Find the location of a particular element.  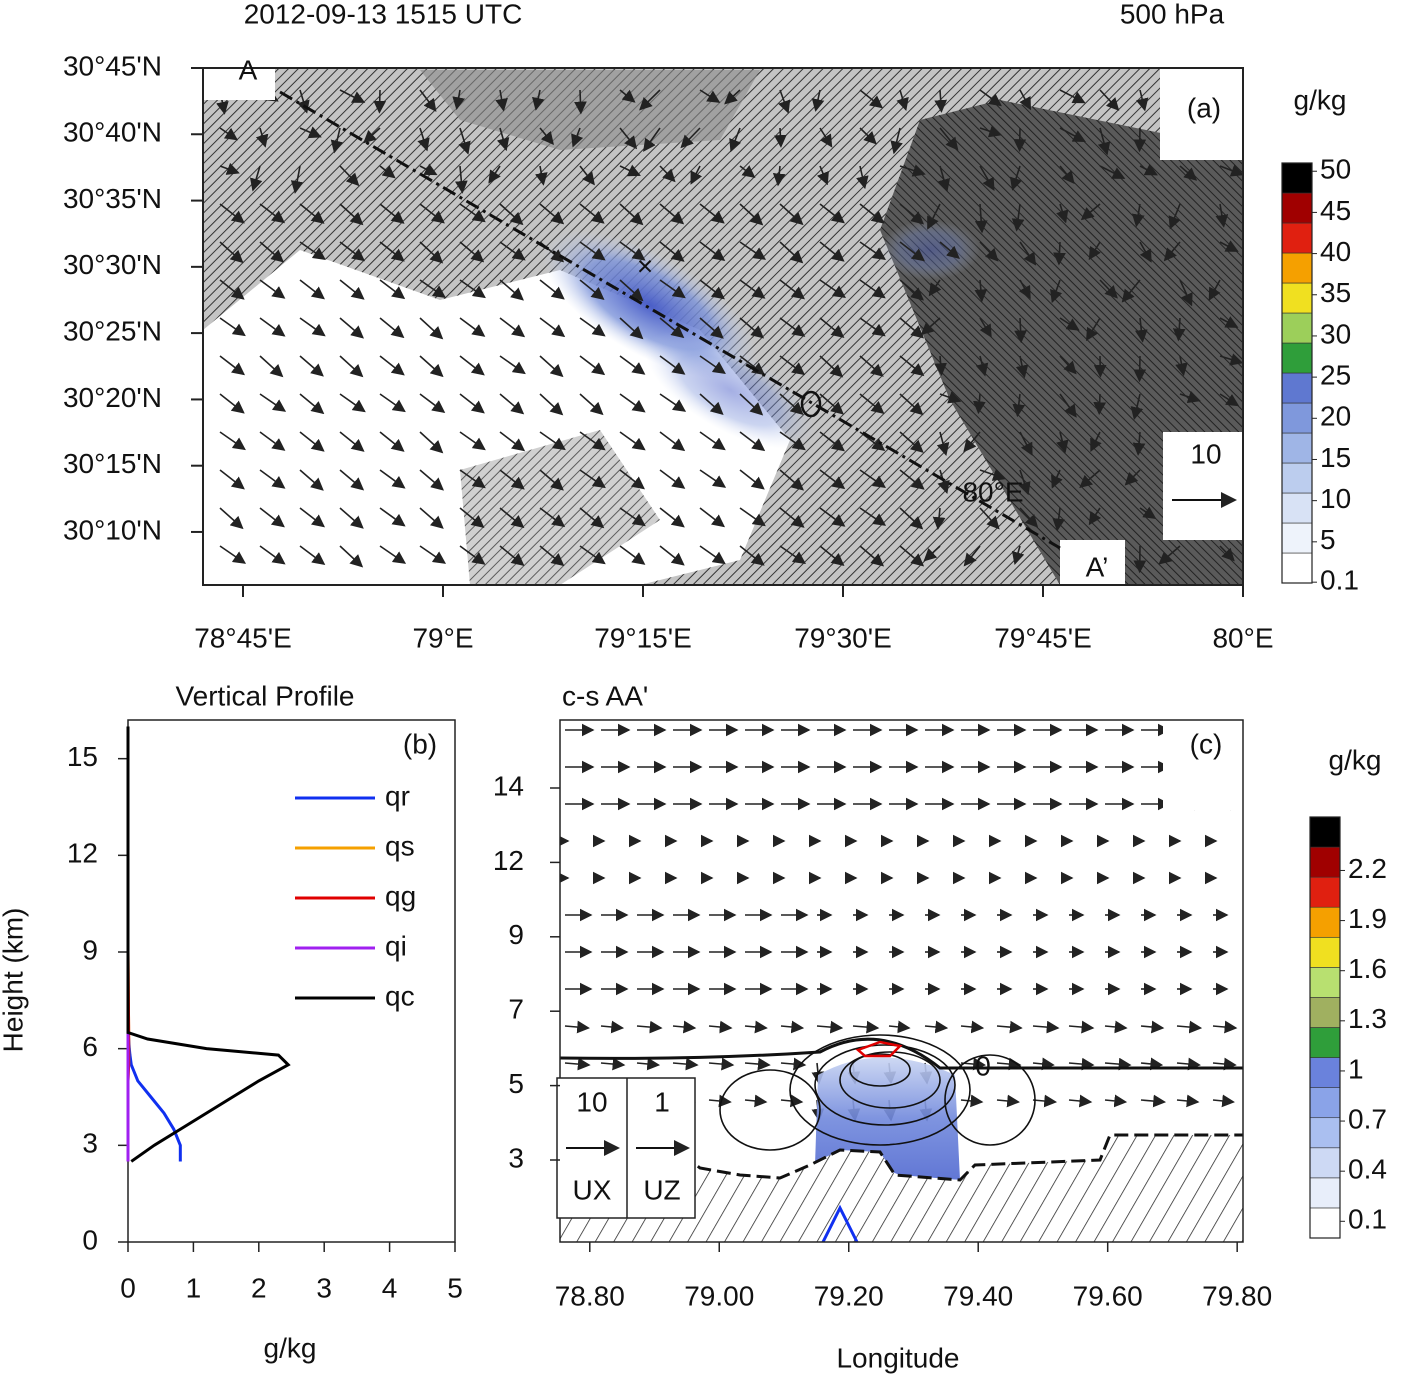

contour is located at coordinates (770, 1110).